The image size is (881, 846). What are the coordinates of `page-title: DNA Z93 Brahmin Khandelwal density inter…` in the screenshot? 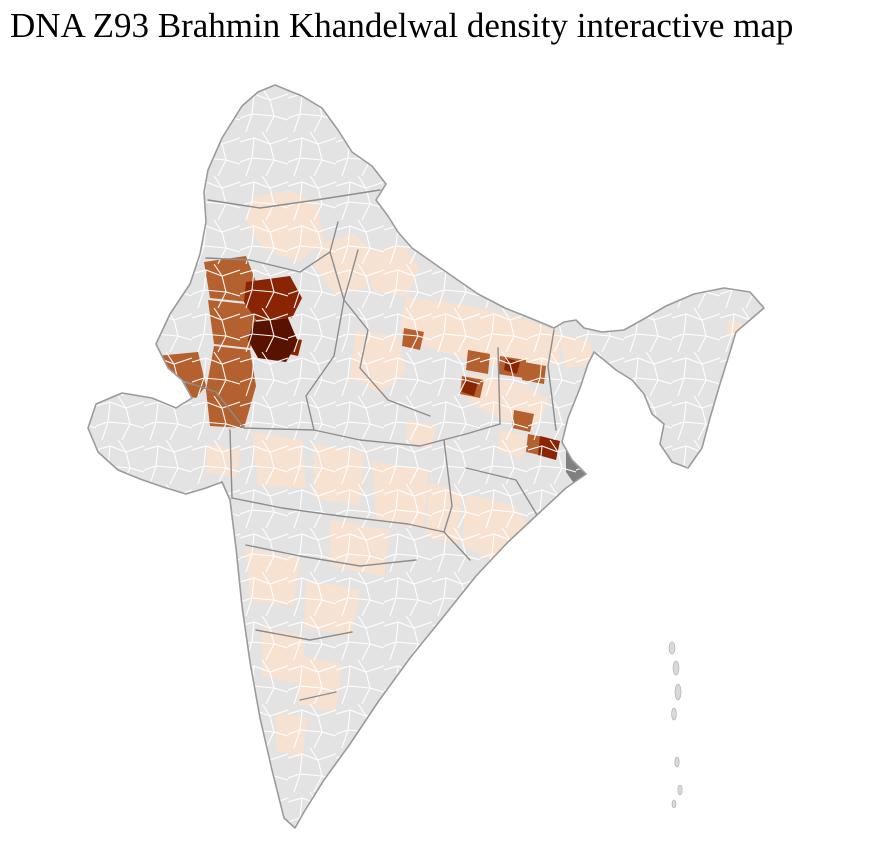 It's located at (402, 25).